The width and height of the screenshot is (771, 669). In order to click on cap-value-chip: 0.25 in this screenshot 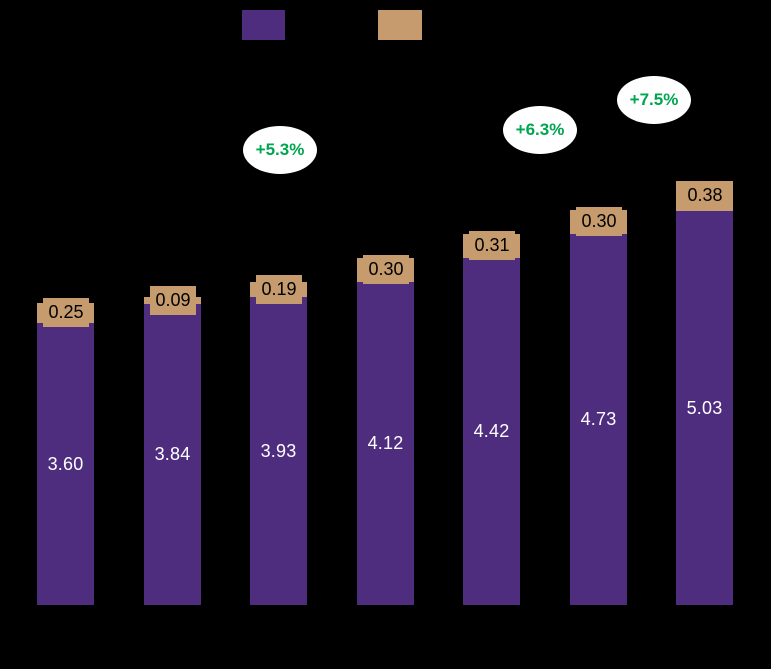, I will do `click(66, 312)`.